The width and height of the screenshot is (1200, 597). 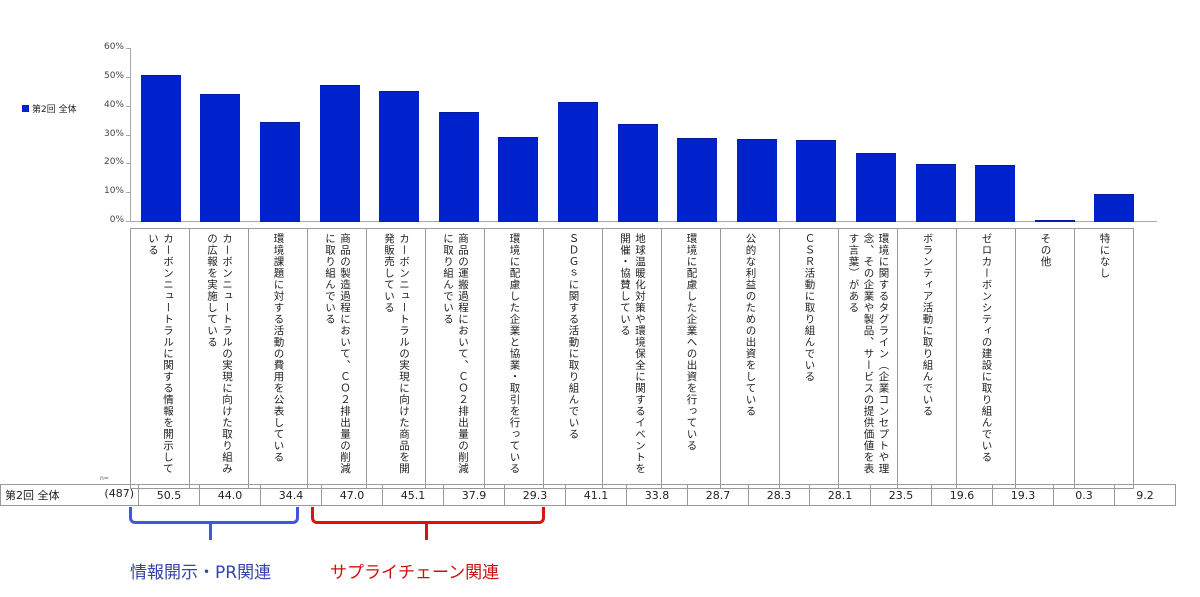 I want to click on info-pr-bracket, so click(x=214, y=515).